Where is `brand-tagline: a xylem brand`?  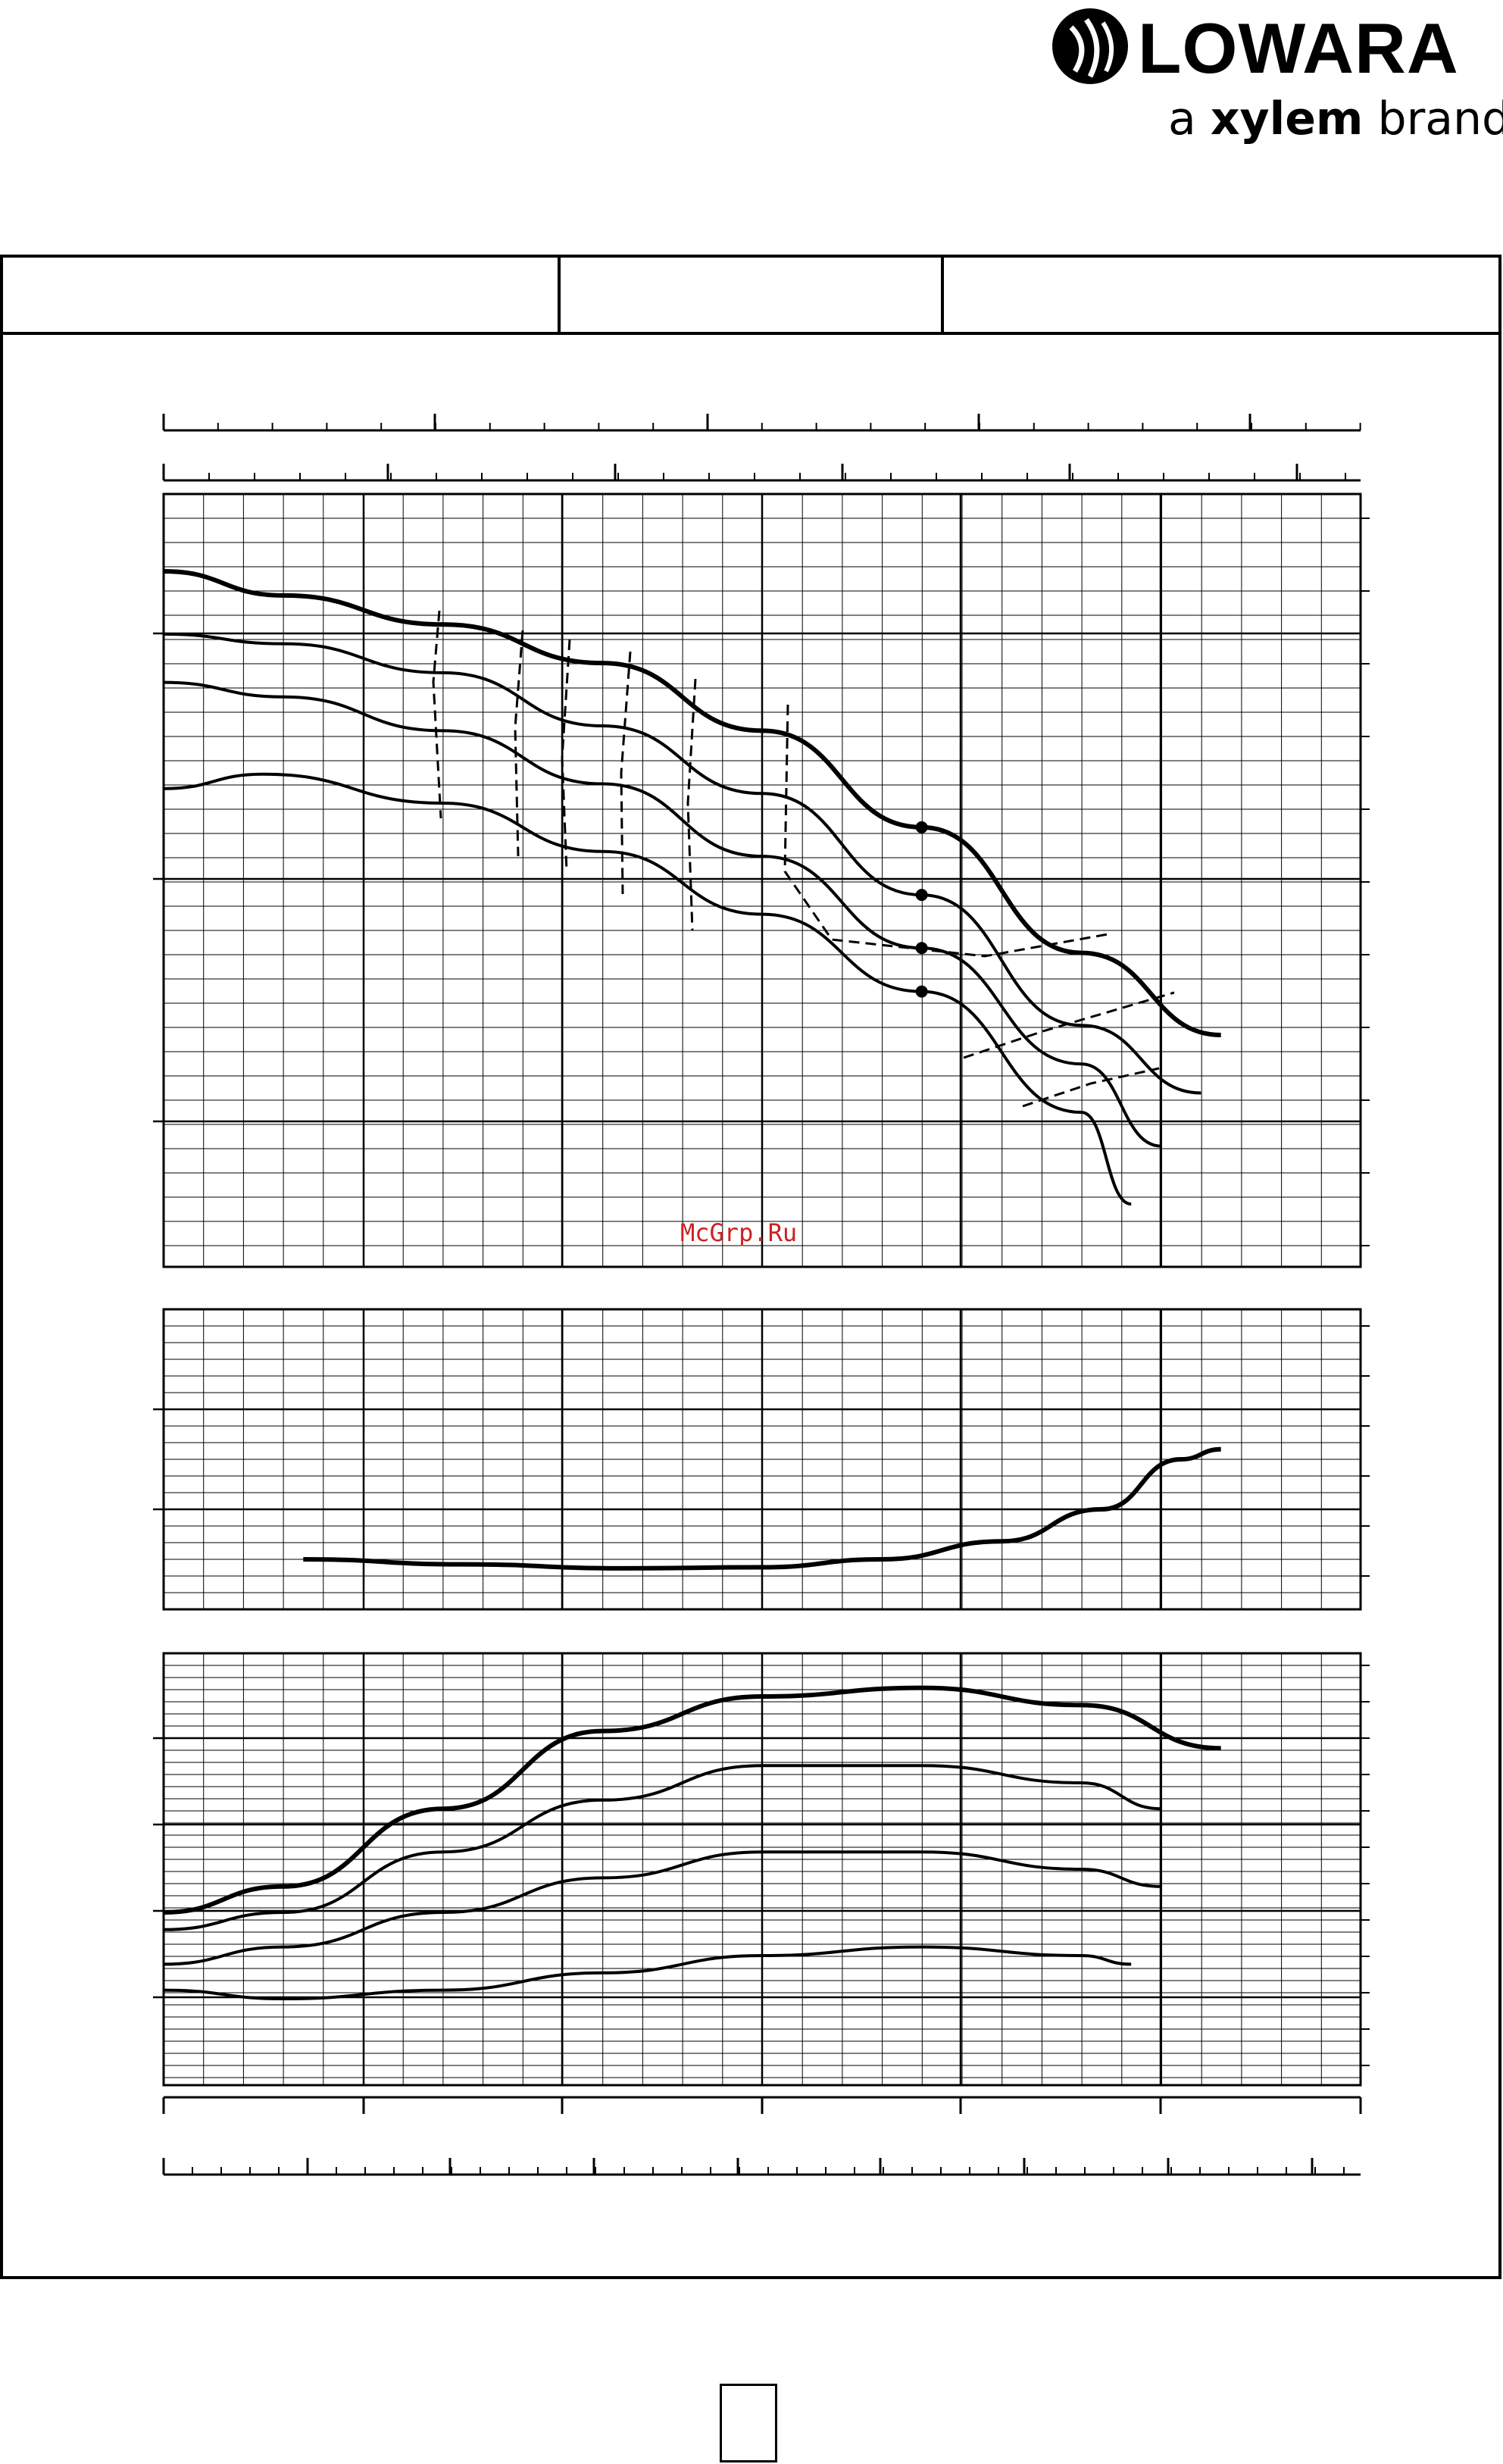 brand-tagline: a xylem brand is located at coordinates (1335, 118).